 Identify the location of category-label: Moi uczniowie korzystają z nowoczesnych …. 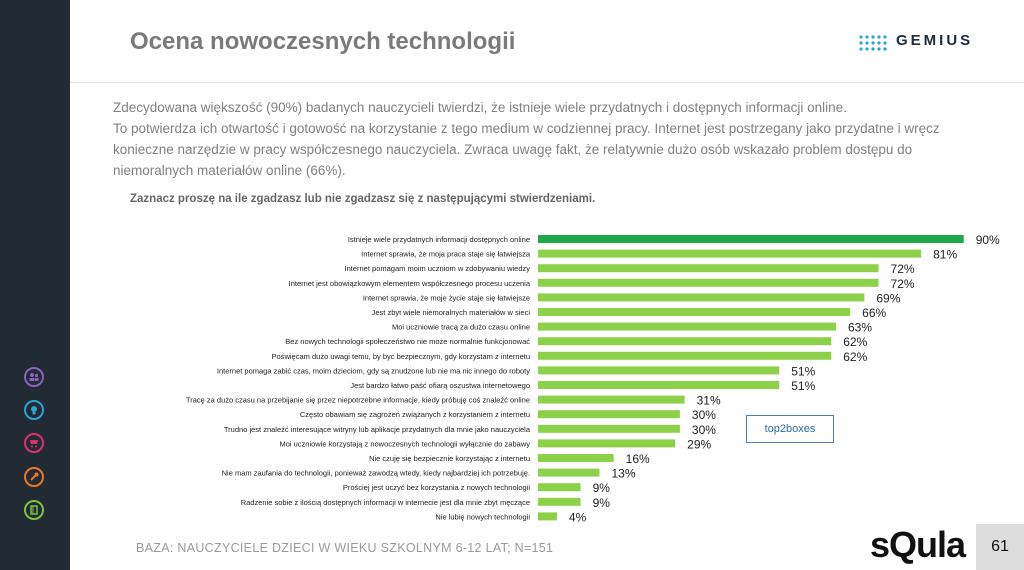
(404, 443).